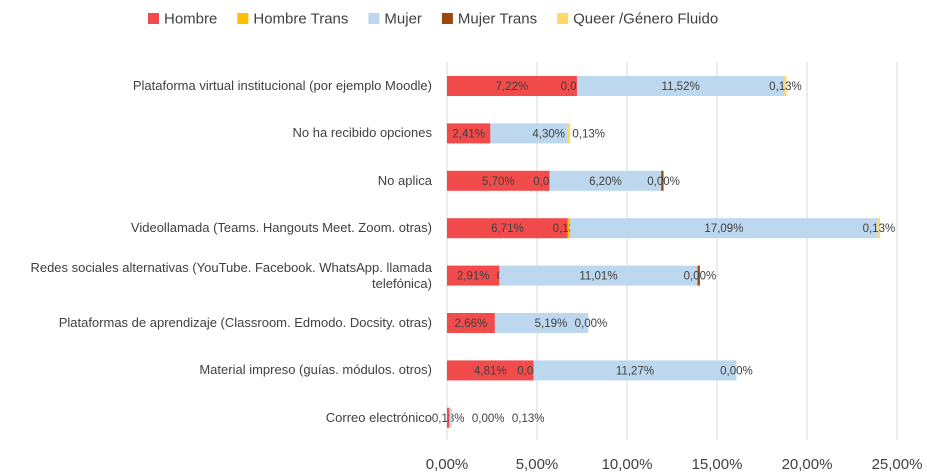  What do you see at coordinates (403, 18) in the screenshot?
I see `legend-label: Mujer` at bounding box center [403, 18].